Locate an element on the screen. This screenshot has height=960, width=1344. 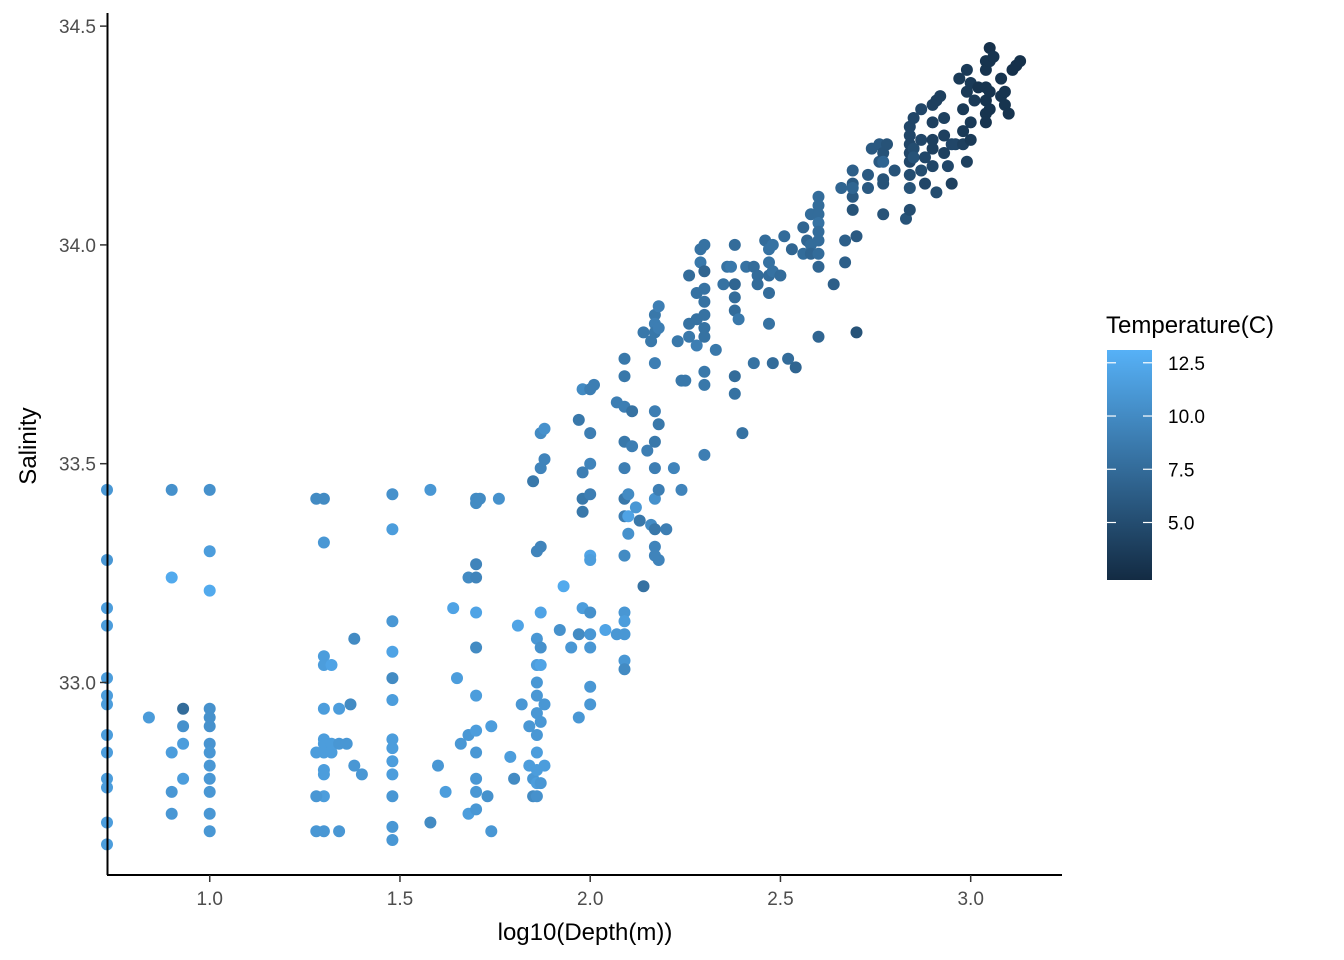
y-axis-title: Salinity is located at coordinates (28, 445).